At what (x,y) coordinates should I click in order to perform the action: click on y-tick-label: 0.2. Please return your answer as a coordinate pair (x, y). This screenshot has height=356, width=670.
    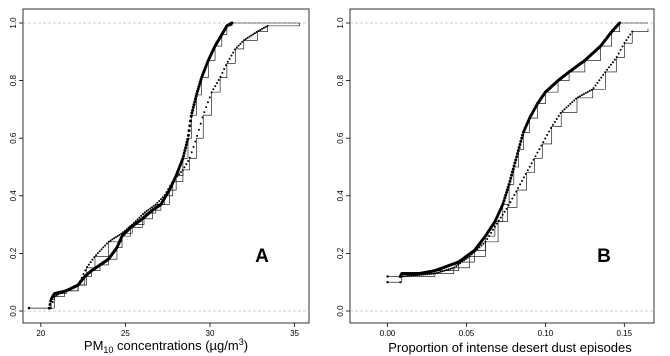
    Looking at the image, I should click on (340, 253).